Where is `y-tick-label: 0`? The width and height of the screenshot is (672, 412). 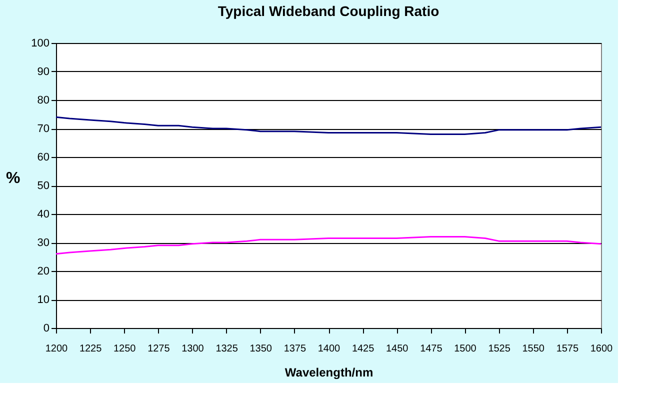
y-tick-label: 0 is located at coordinates (46, 328).